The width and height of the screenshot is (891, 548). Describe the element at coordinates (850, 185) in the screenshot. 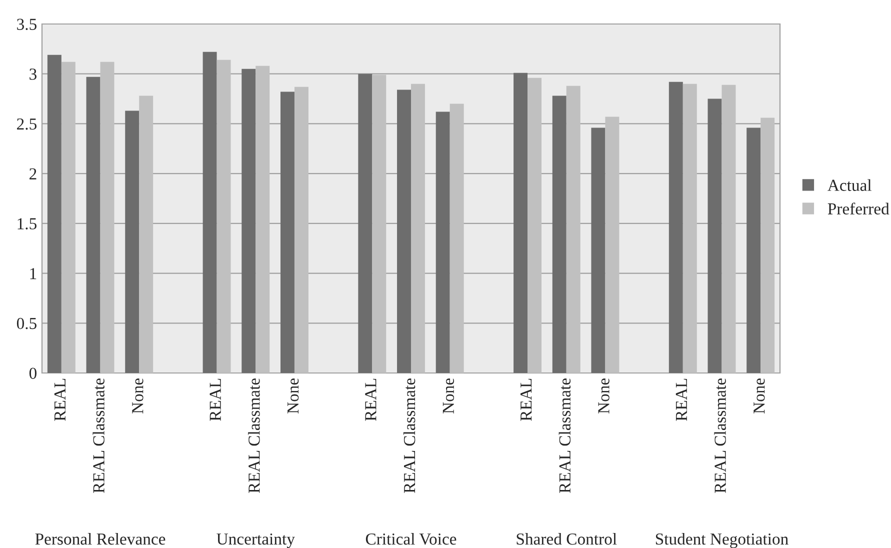

I see `legend-label: Actual` at that location.